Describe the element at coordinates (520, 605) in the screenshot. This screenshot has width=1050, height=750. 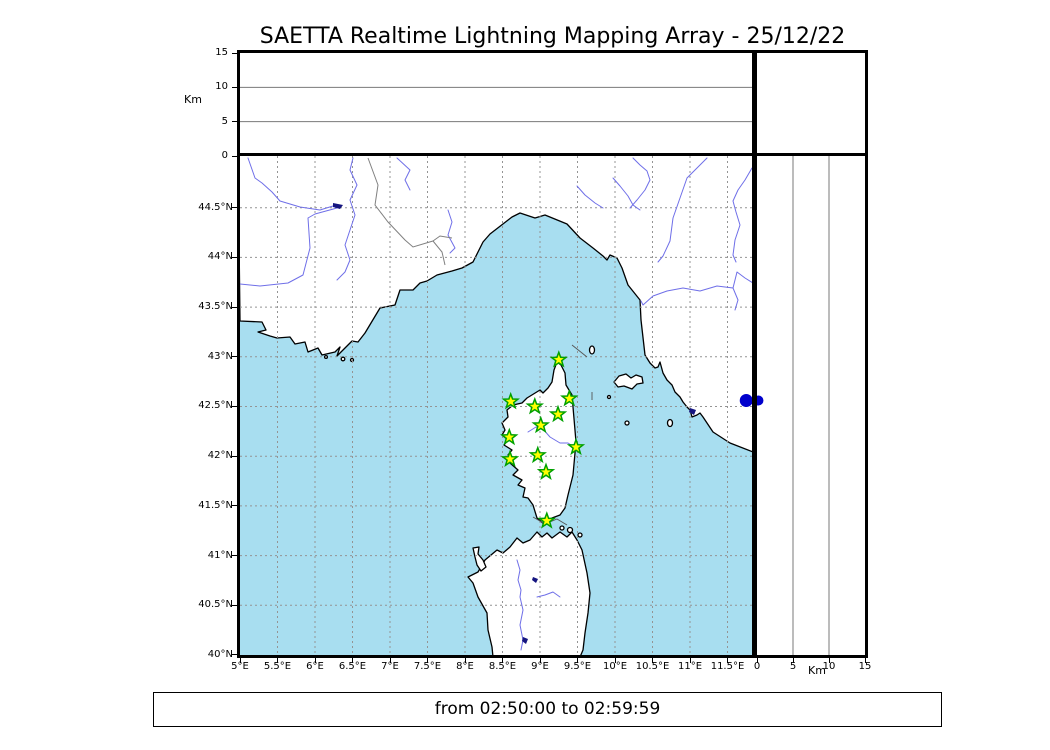
I see `river-coghinas` at that location.